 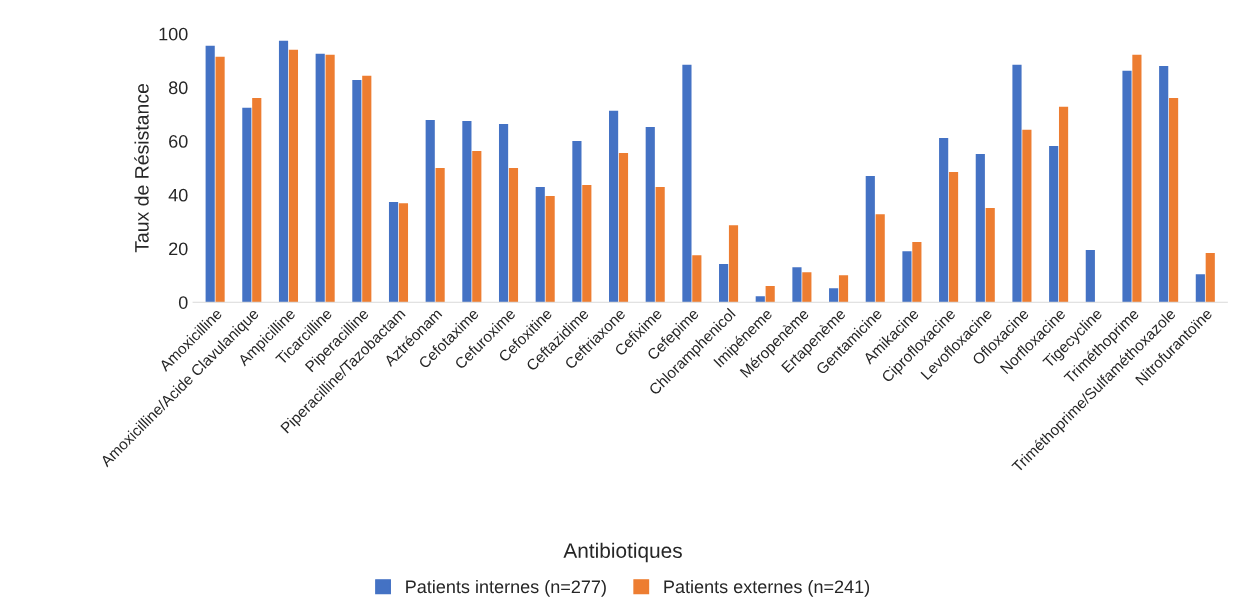 I want to click on y-tick-label: 40, so click(x=178, y=195).